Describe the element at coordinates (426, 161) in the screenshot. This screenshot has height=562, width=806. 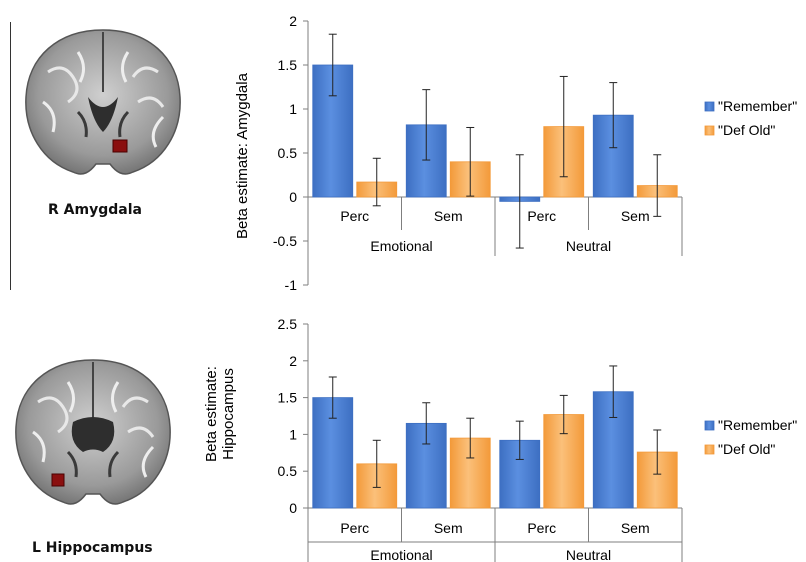
I see `bar-remember` at that location.